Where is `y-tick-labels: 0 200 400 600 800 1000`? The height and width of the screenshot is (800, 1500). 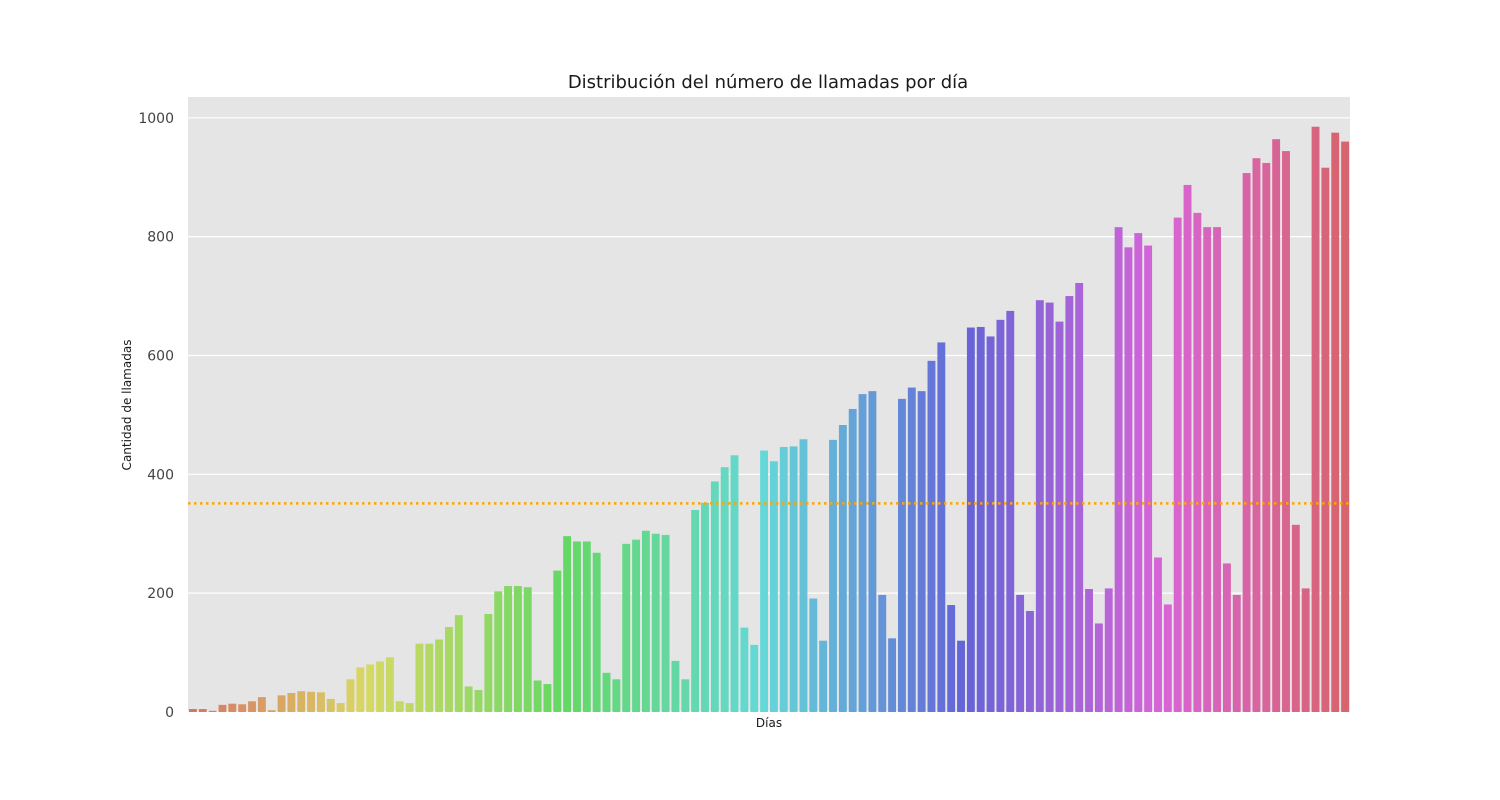
y-tick-labels: 0 200 400 600 800 1000 is located at coordinates (156, 416).